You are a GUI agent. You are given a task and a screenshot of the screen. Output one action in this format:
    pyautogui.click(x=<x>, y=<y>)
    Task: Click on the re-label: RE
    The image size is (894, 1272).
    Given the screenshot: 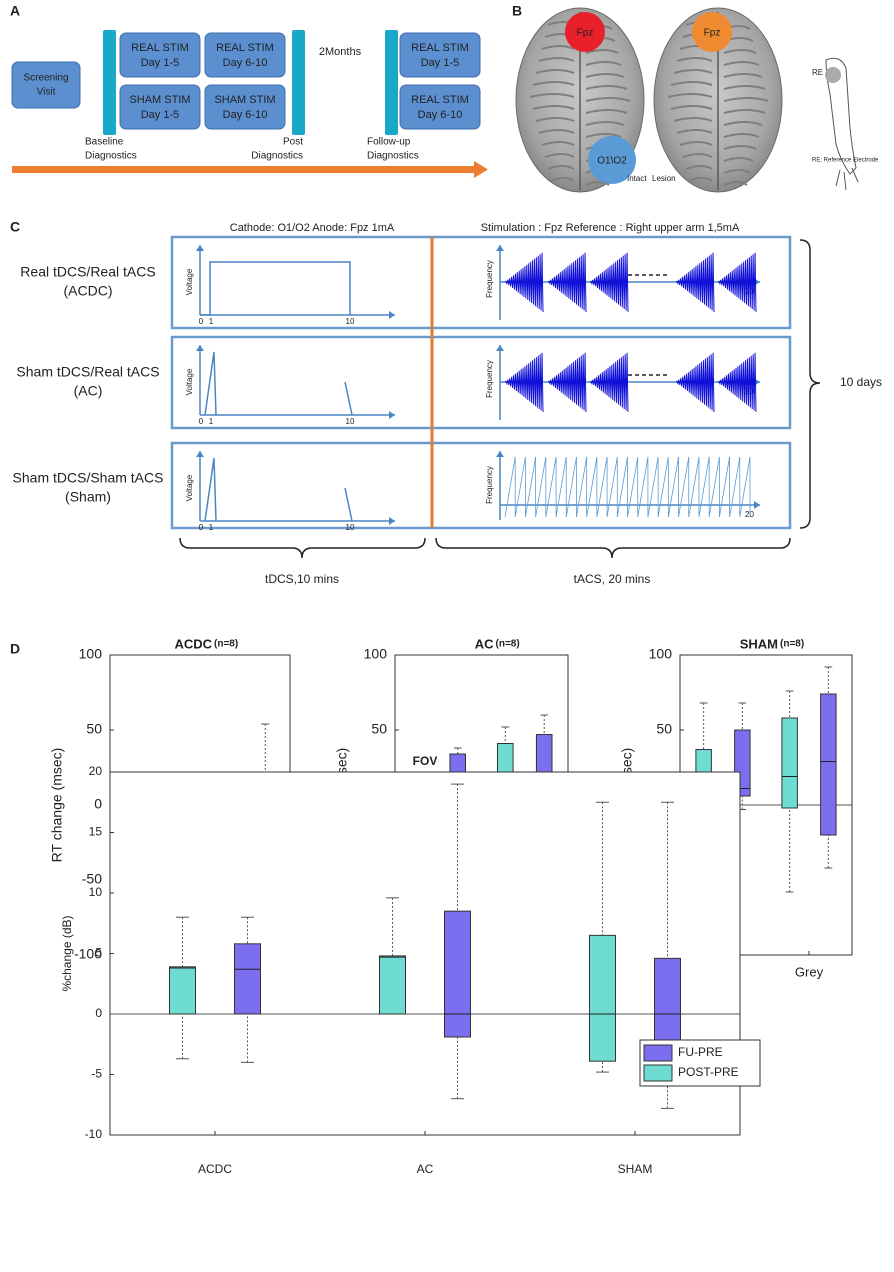 What is the action you would take?
    pyautogui.click(x=817, y=72)
    